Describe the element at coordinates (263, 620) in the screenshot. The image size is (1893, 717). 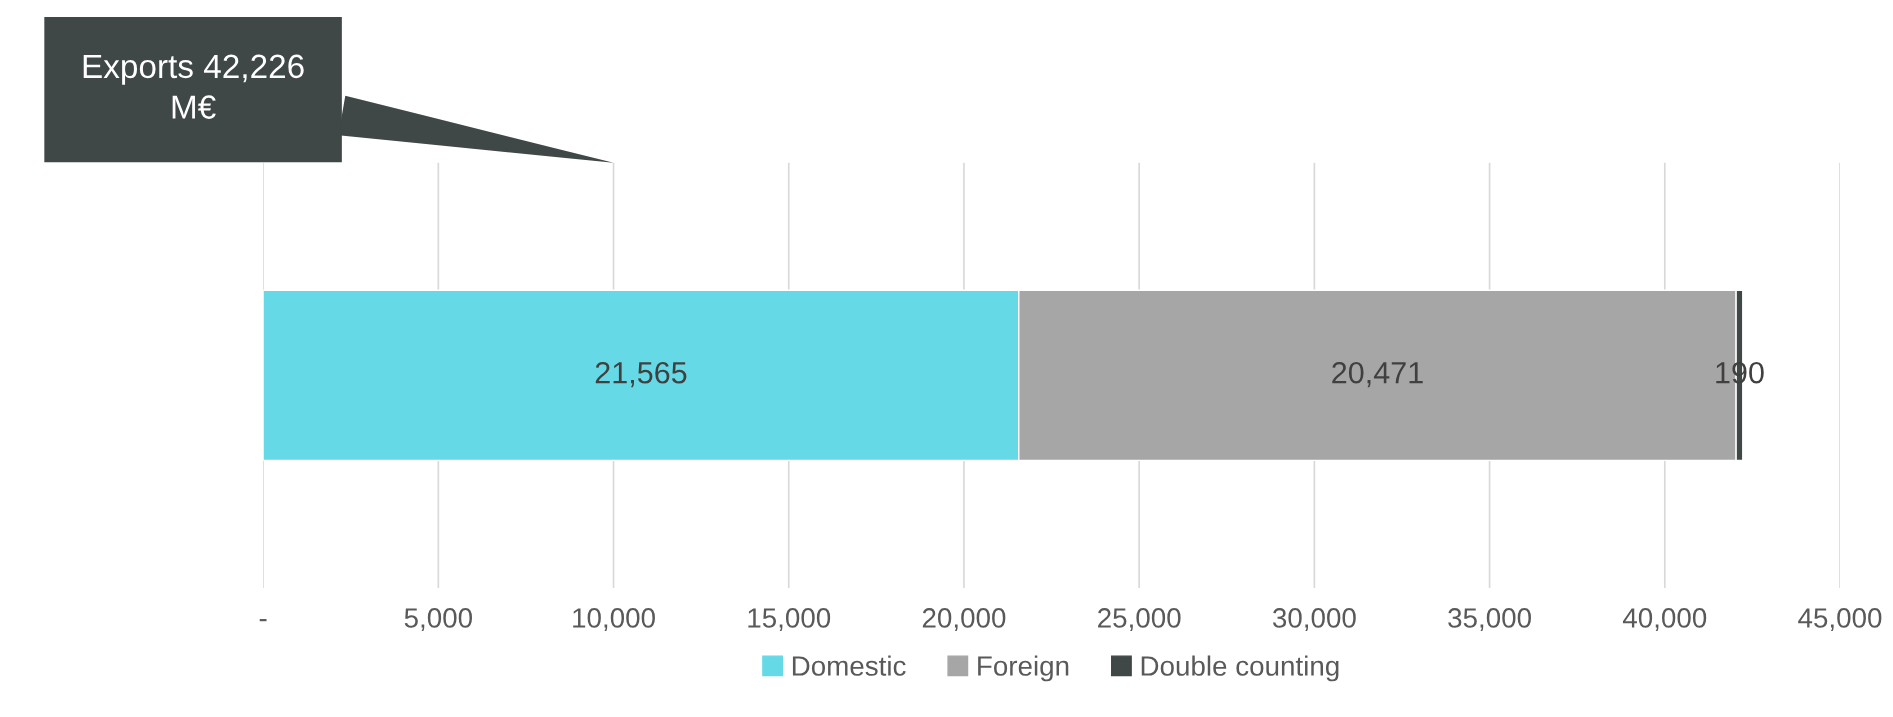
I see `x-tick-label: -` at that location.